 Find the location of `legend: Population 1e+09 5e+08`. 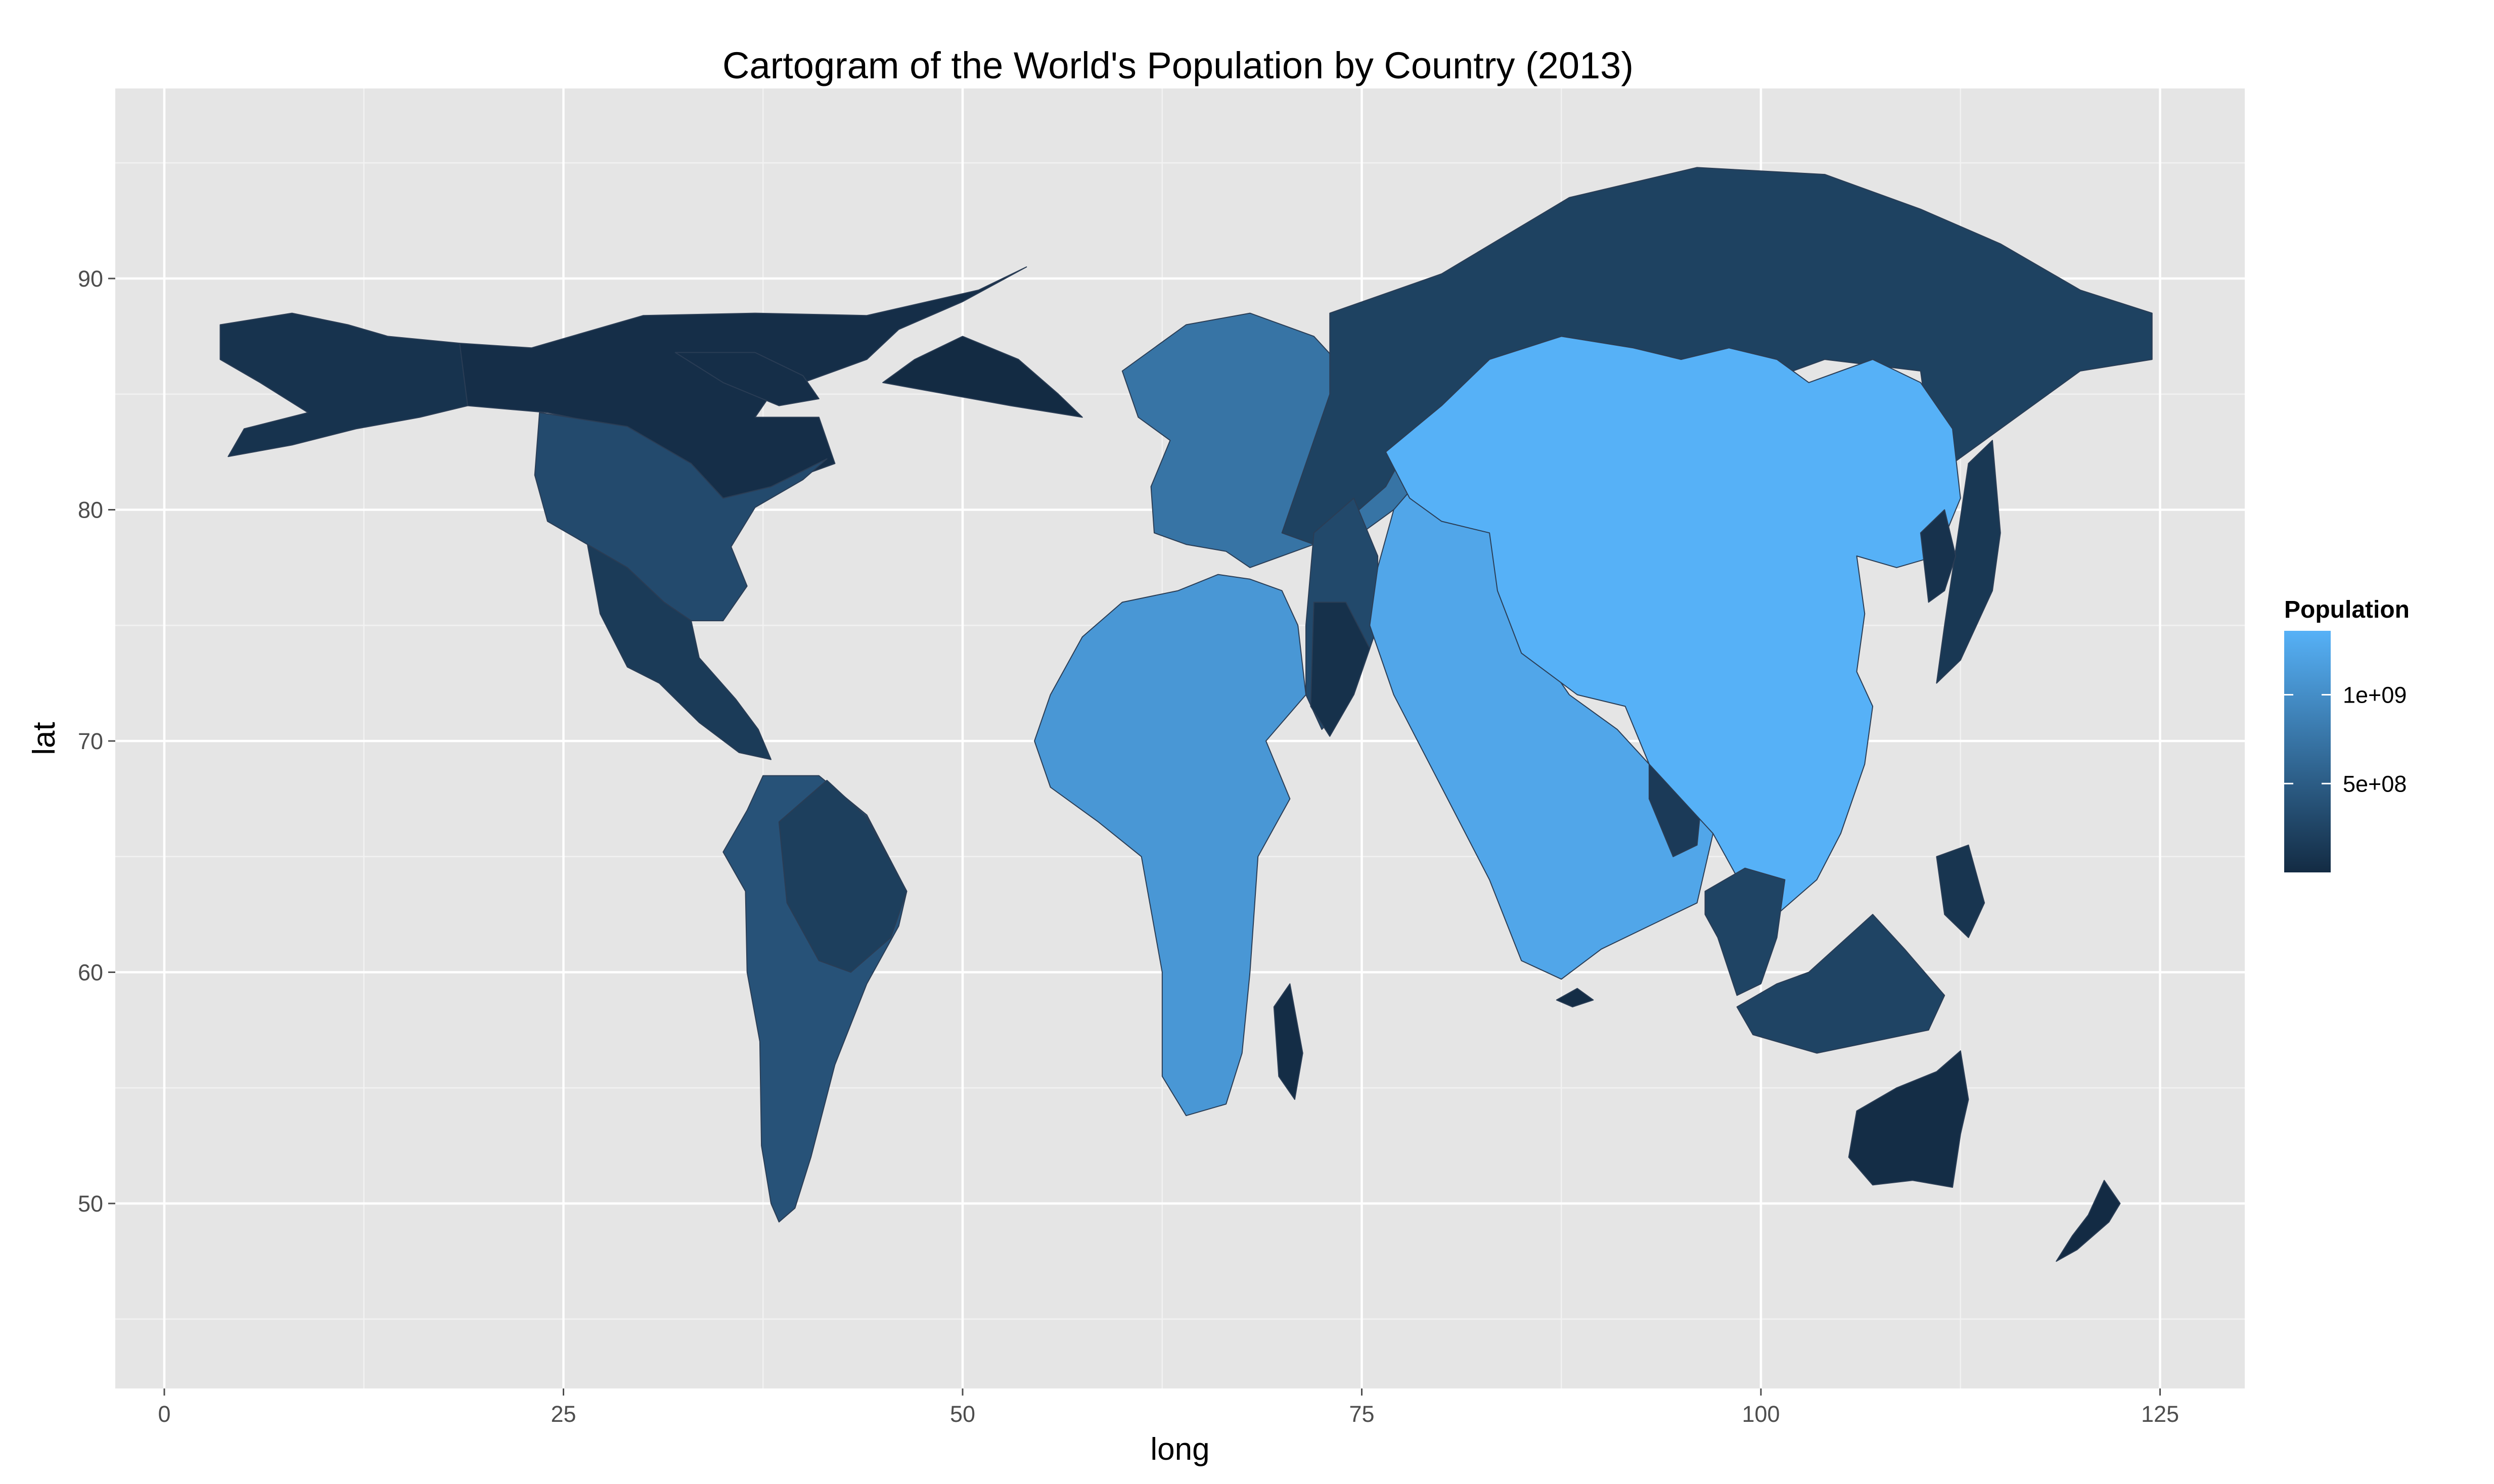

legend: Population 1e+09 5e+08 is located at coordinates (2347, 734).